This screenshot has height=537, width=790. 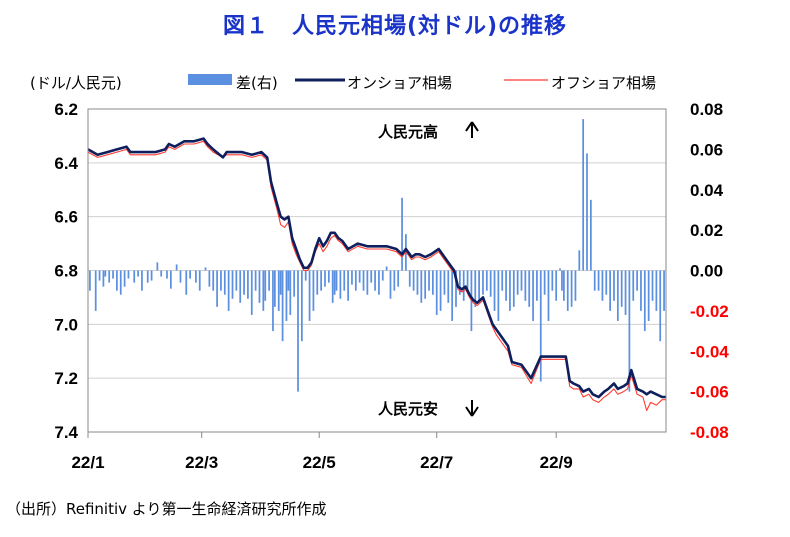 I want to click on legend-diff: 差(右), so click(x=257, y=83).